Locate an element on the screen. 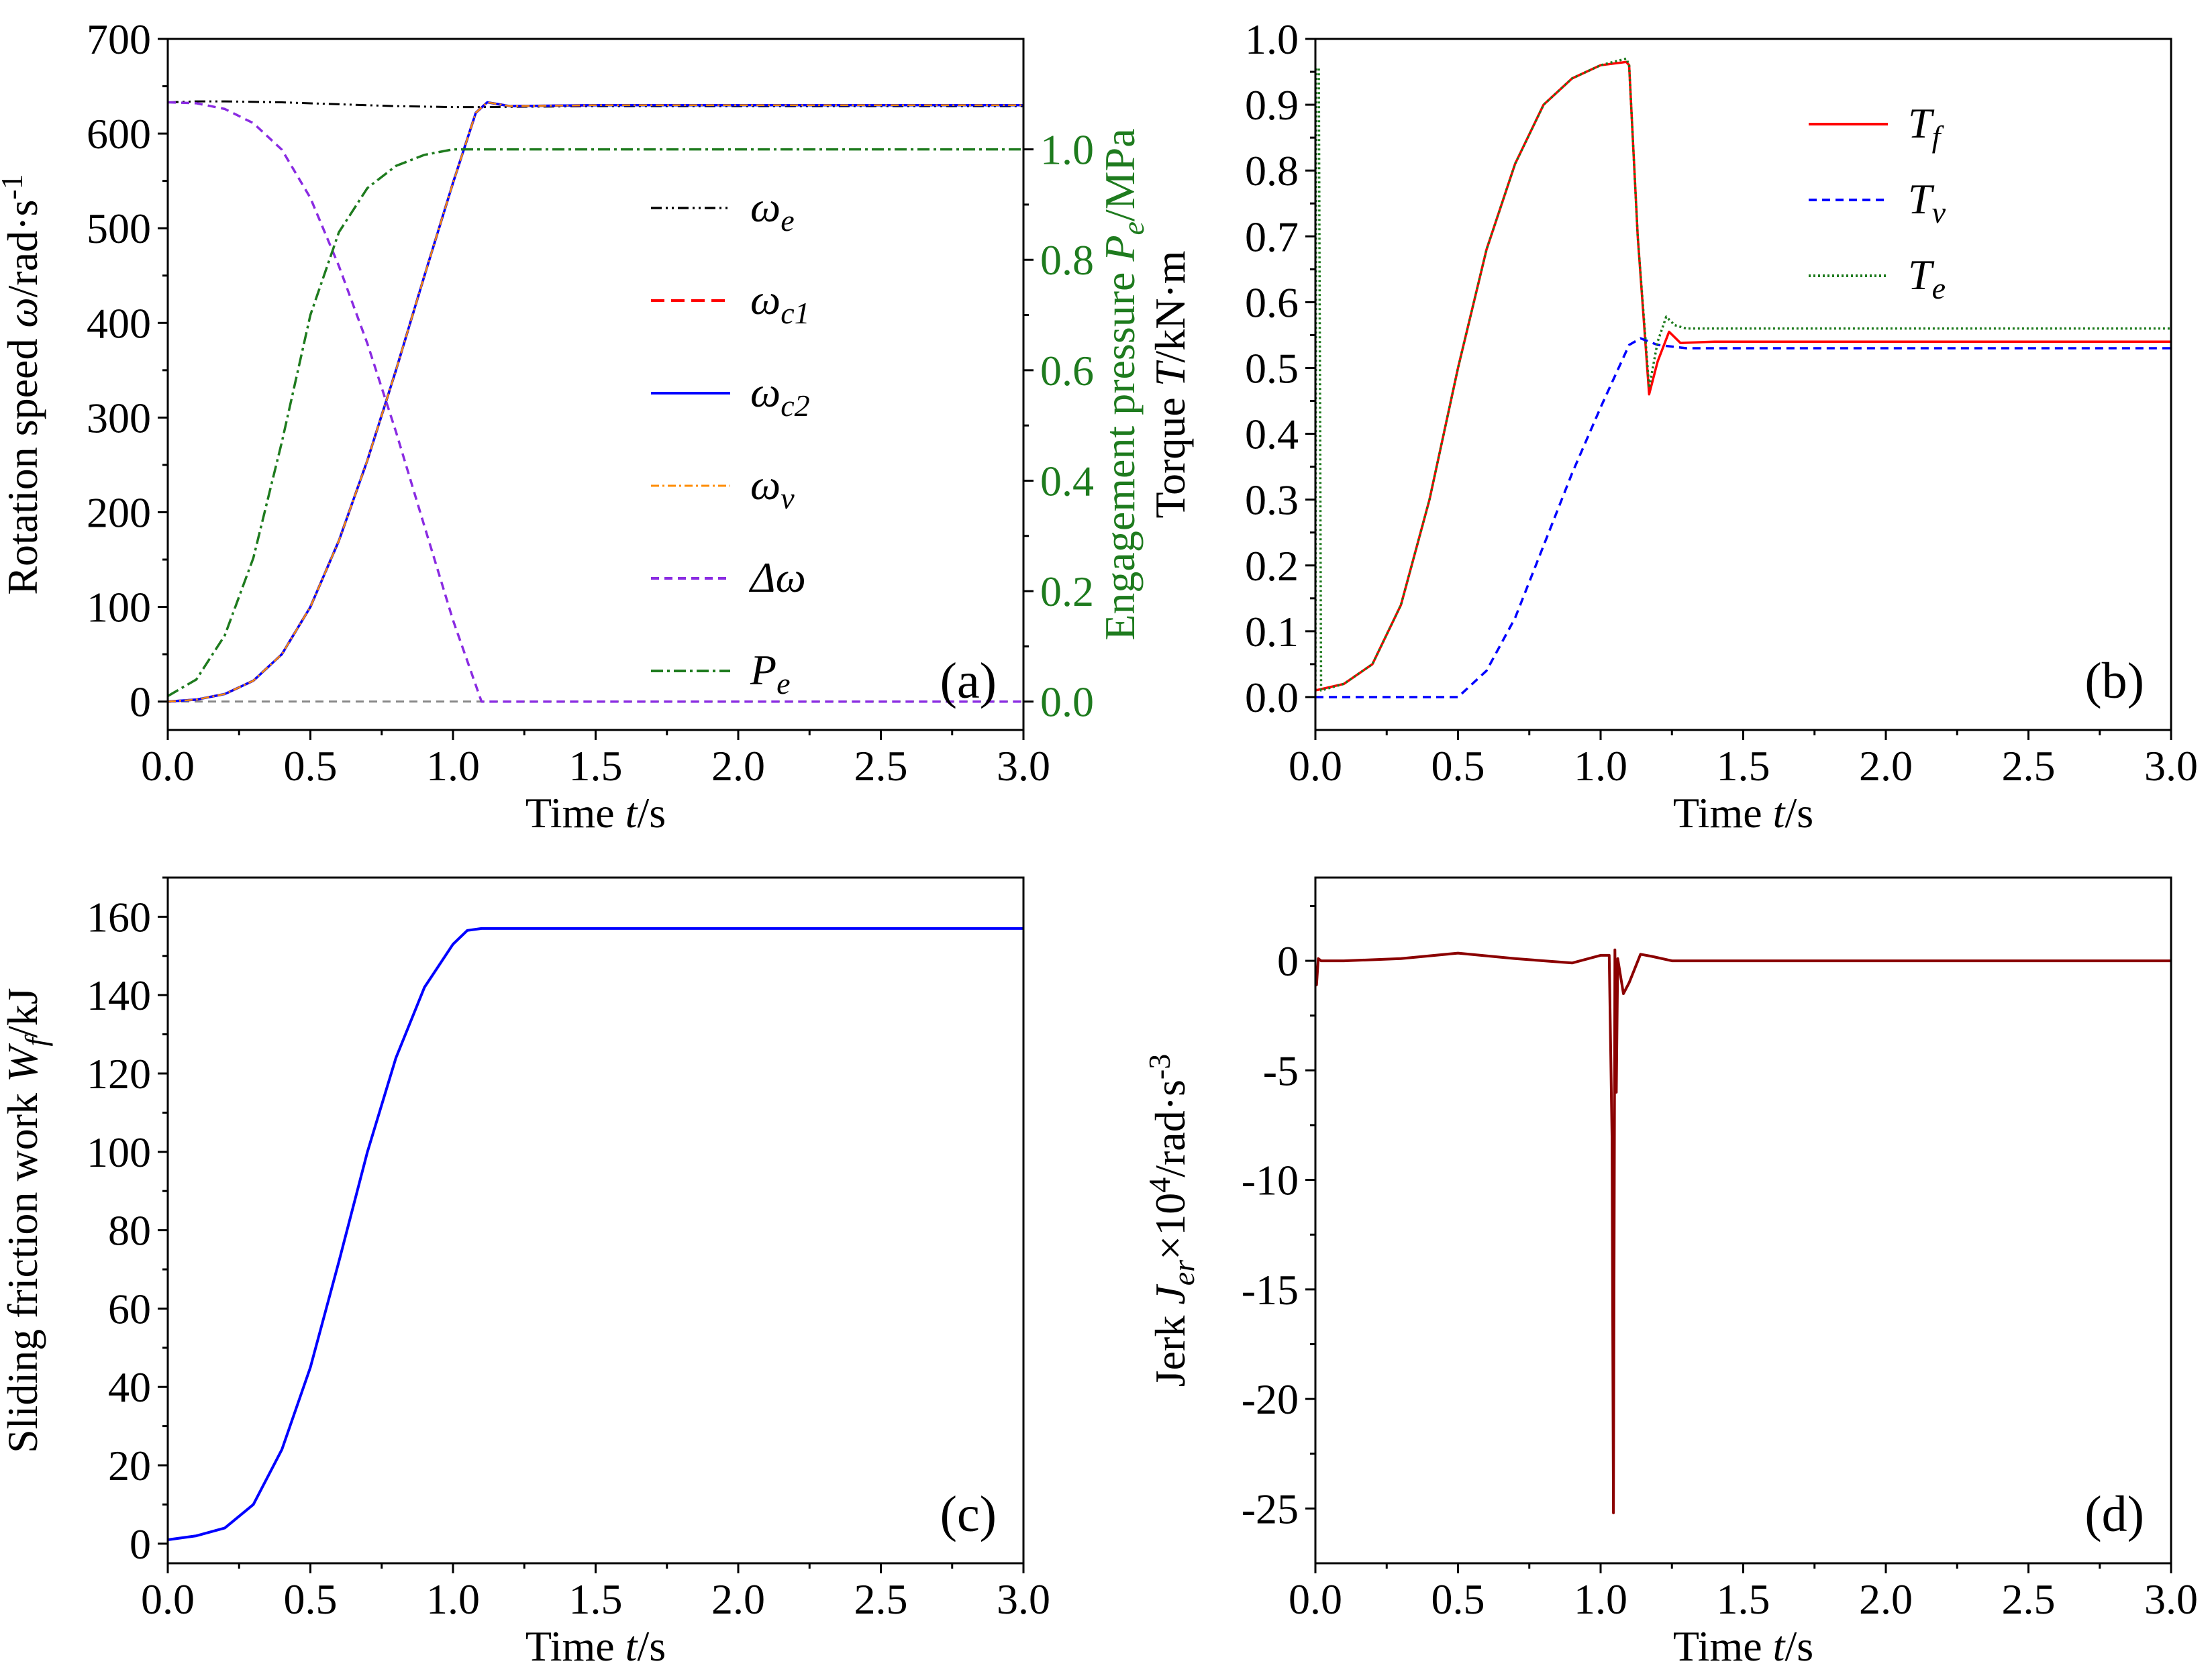 The width and height of the screenshot is (2212, 1680). y-tick-label: 0.0 is located at coordinates (1272, 698).